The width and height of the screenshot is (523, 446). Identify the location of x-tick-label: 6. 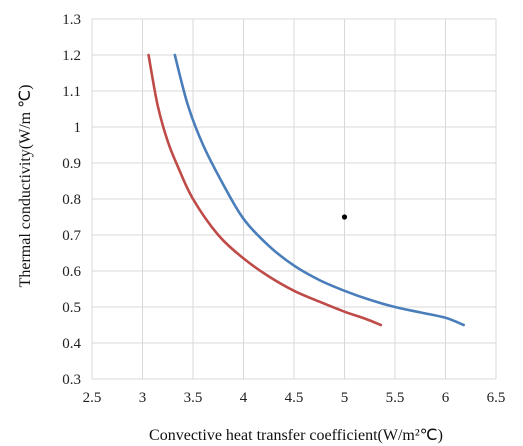
(446, 398).